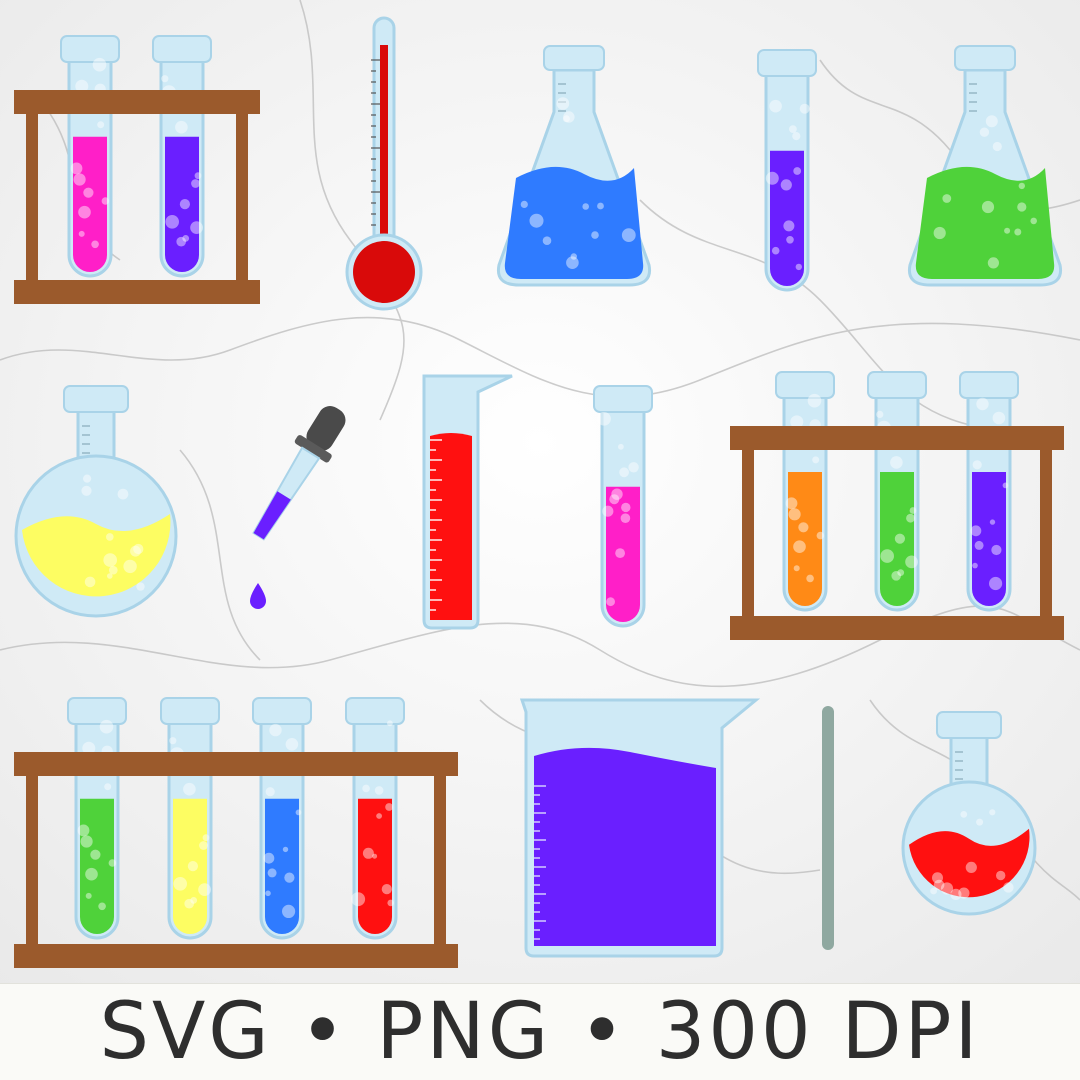  What do you see at coordinates (236, 956) in the screenshot?
I see `rack-base` at bounding box center [236, 956].